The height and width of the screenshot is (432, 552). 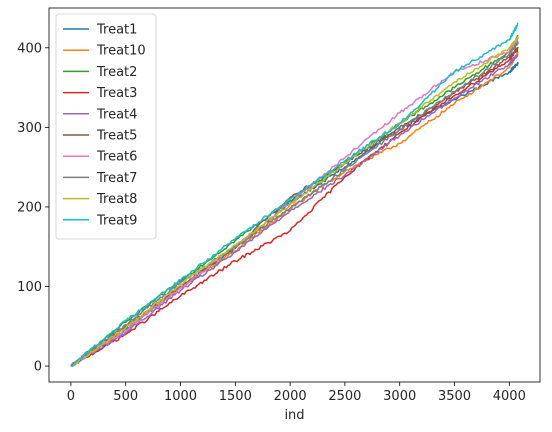 I want to click on legend-box, so click(x=106, y=126).